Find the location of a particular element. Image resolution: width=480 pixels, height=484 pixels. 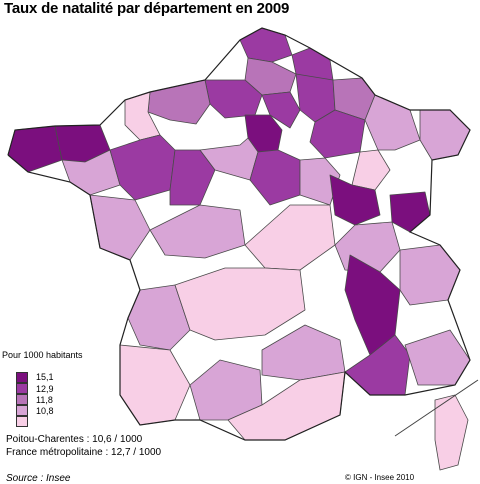

legend-value-4: 10,8 is located at coordinates (45, 411).